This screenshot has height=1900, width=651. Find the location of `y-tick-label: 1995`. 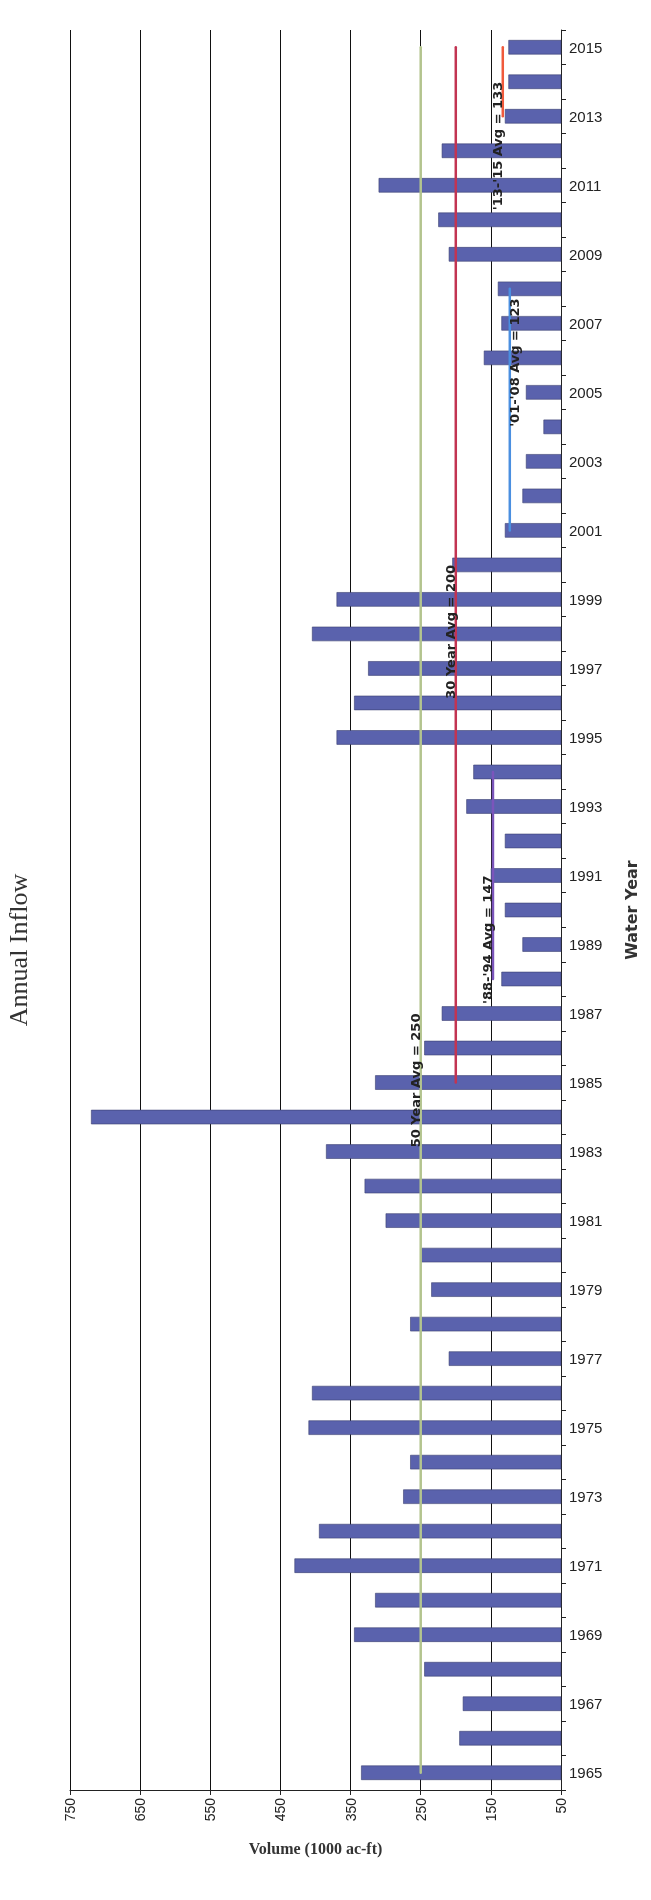

y-tick-label: 1995 is located at coordinates (586, 737).